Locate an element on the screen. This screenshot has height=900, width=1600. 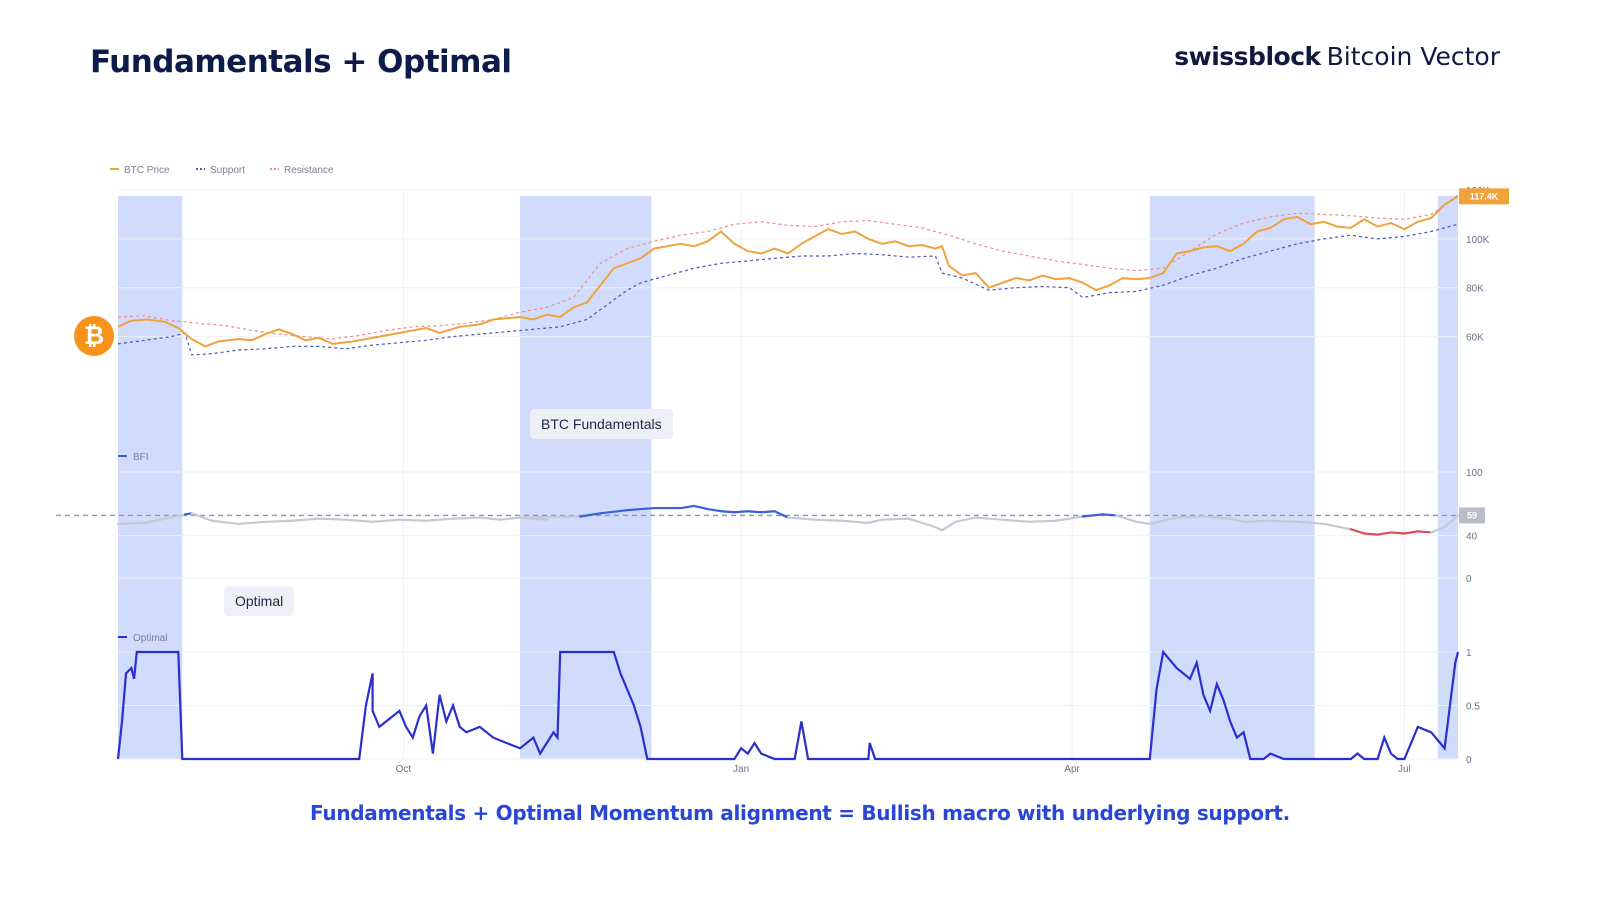
brand-logo: swissblock Bitcoin Vector is located at coordinates (1337, 56).